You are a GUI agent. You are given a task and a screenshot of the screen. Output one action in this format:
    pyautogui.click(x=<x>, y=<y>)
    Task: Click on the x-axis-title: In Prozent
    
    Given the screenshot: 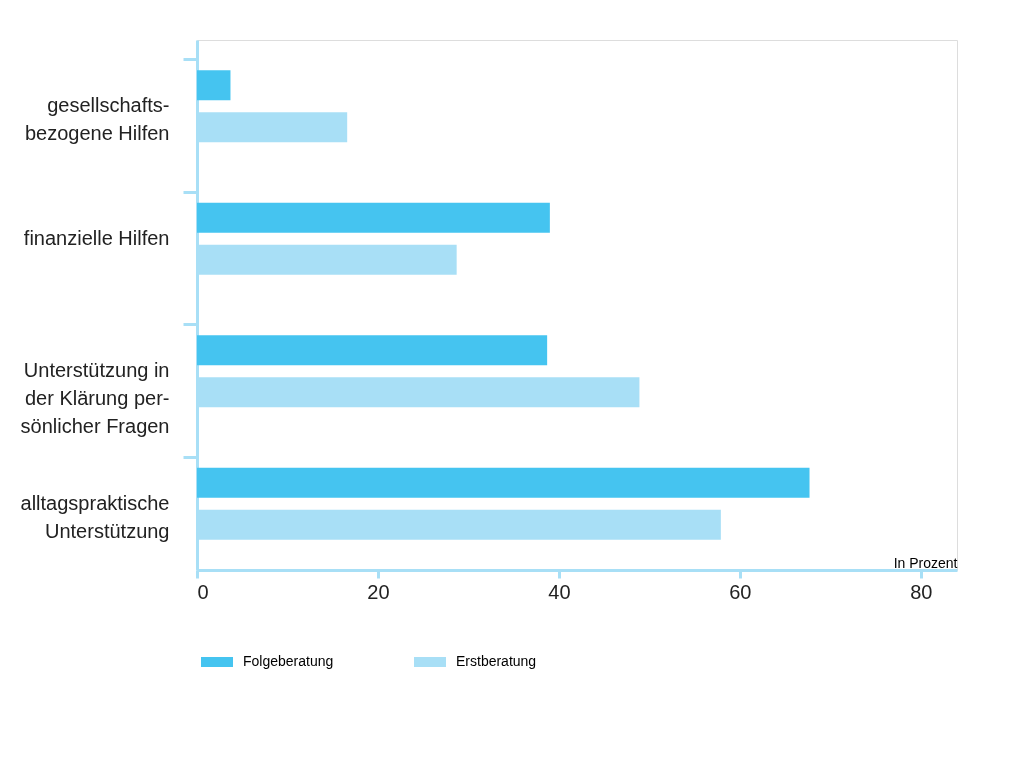 What is the action you would take?
    pyautogui.click(x=925, y=562)
    